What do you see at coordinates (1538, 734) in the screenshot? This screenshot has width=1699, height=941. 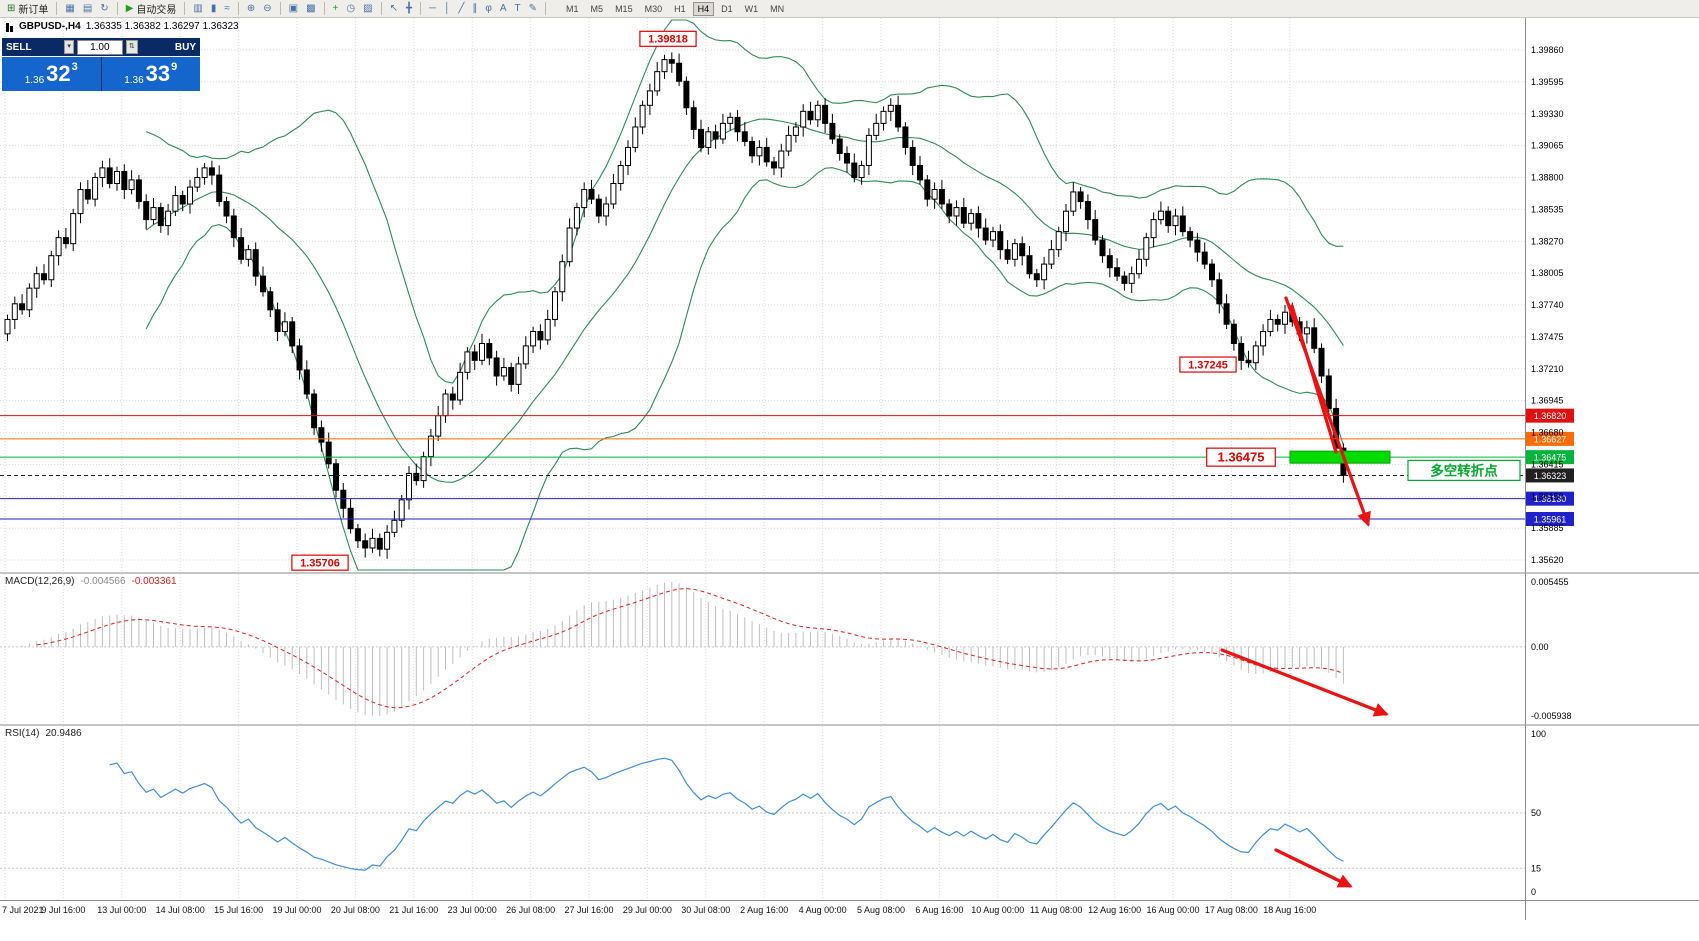 I see `rsi-axis-label: 100` at bounding box center [1538, 734].